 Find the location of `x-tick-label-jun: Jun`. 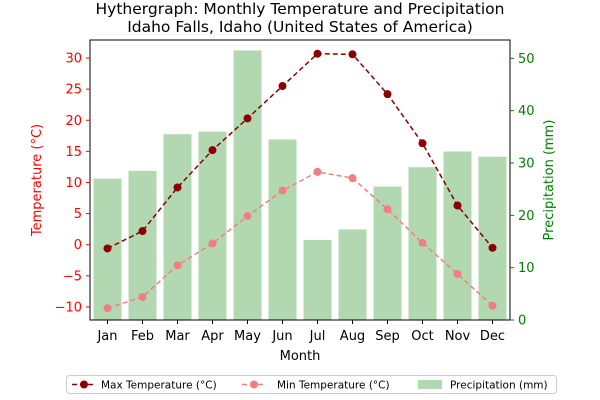

x-tick-label-jun: Jun is located at coordinates (281, 336).